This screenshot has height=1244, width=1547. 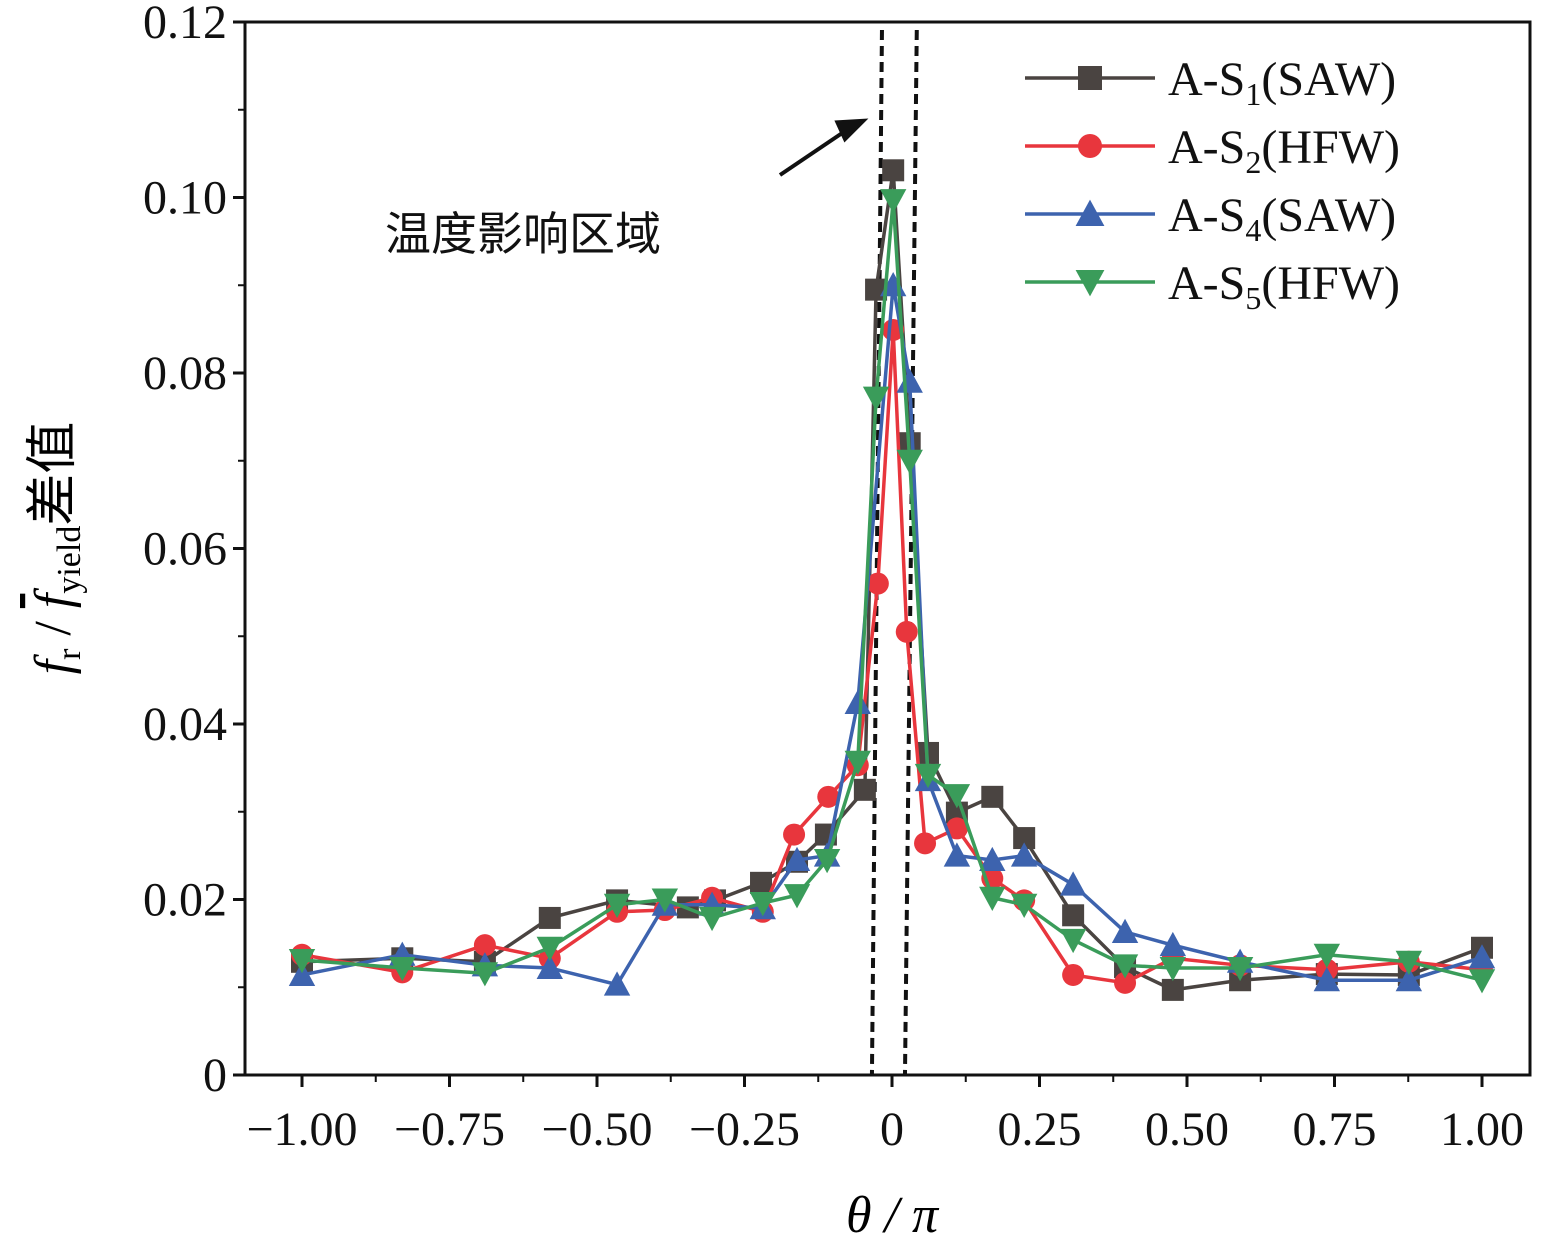 I want to click on svg-text: fr / fyield差值, so click(x=55, y=548).